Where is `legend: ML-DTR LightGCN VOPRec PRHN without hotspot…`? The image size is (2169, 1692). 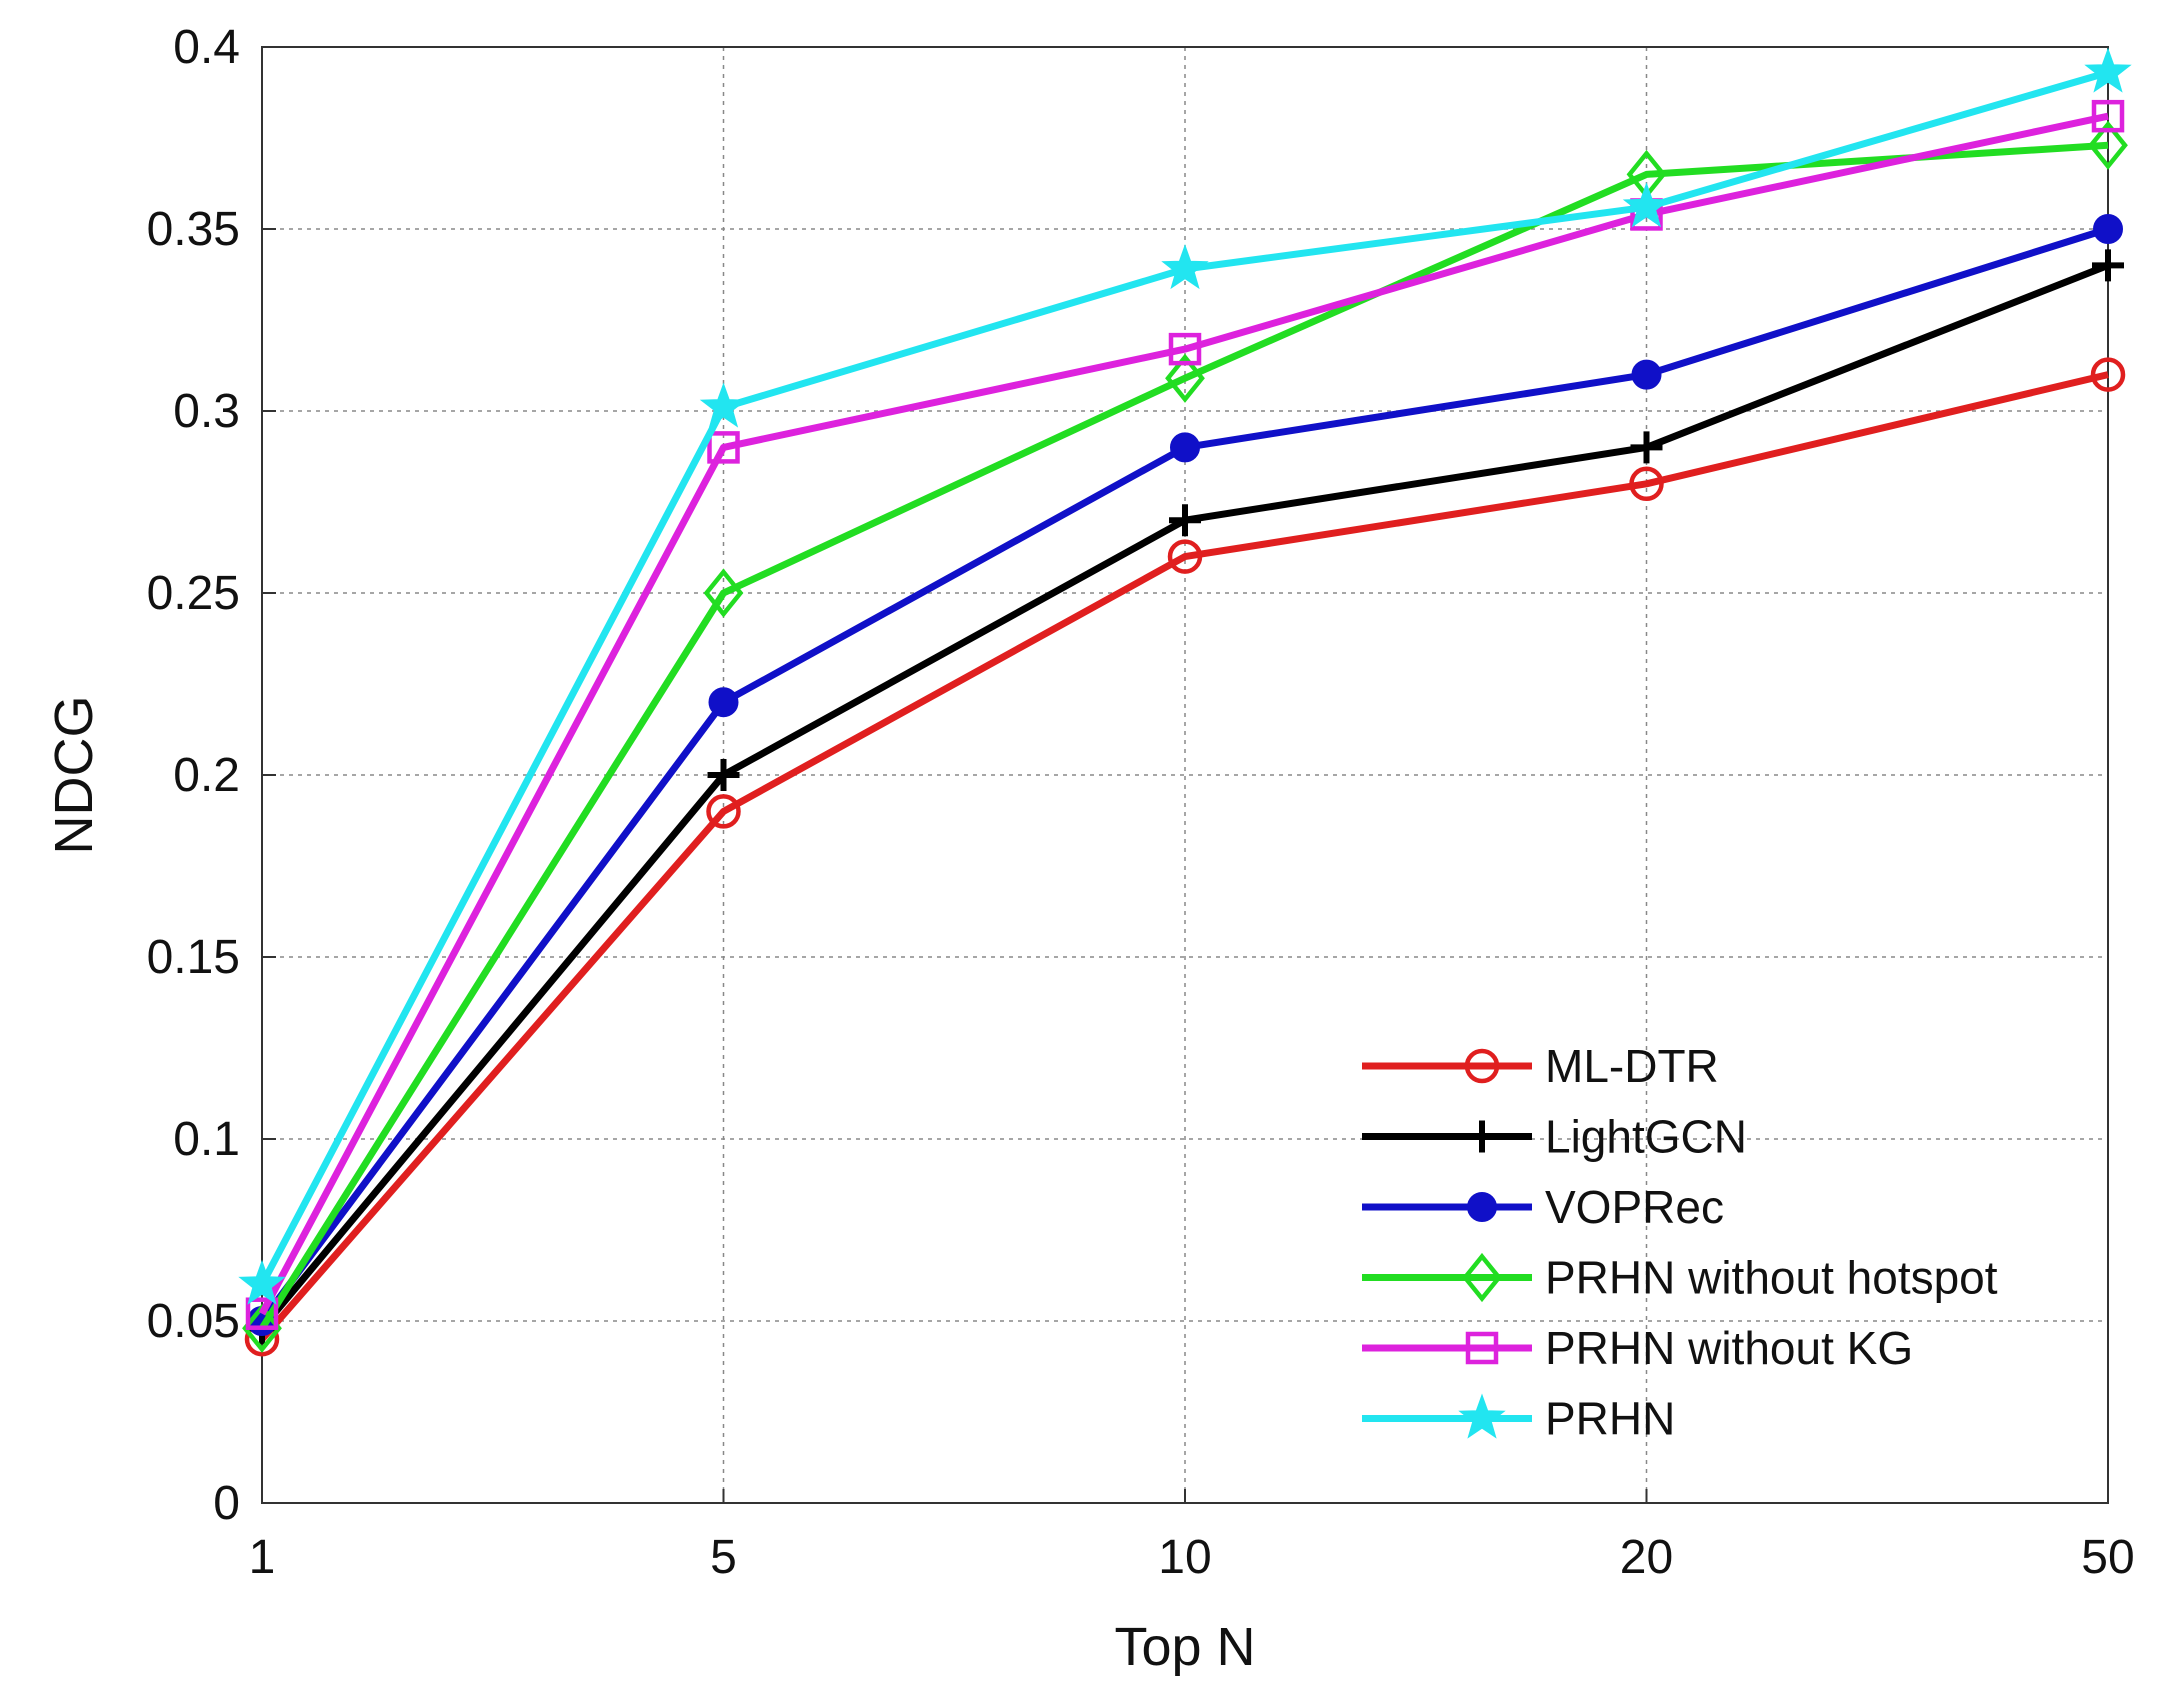
legend: ML-DTR LightGCN VOPRec PRHN without hotspot… is located at coordinates (1680, 1242).